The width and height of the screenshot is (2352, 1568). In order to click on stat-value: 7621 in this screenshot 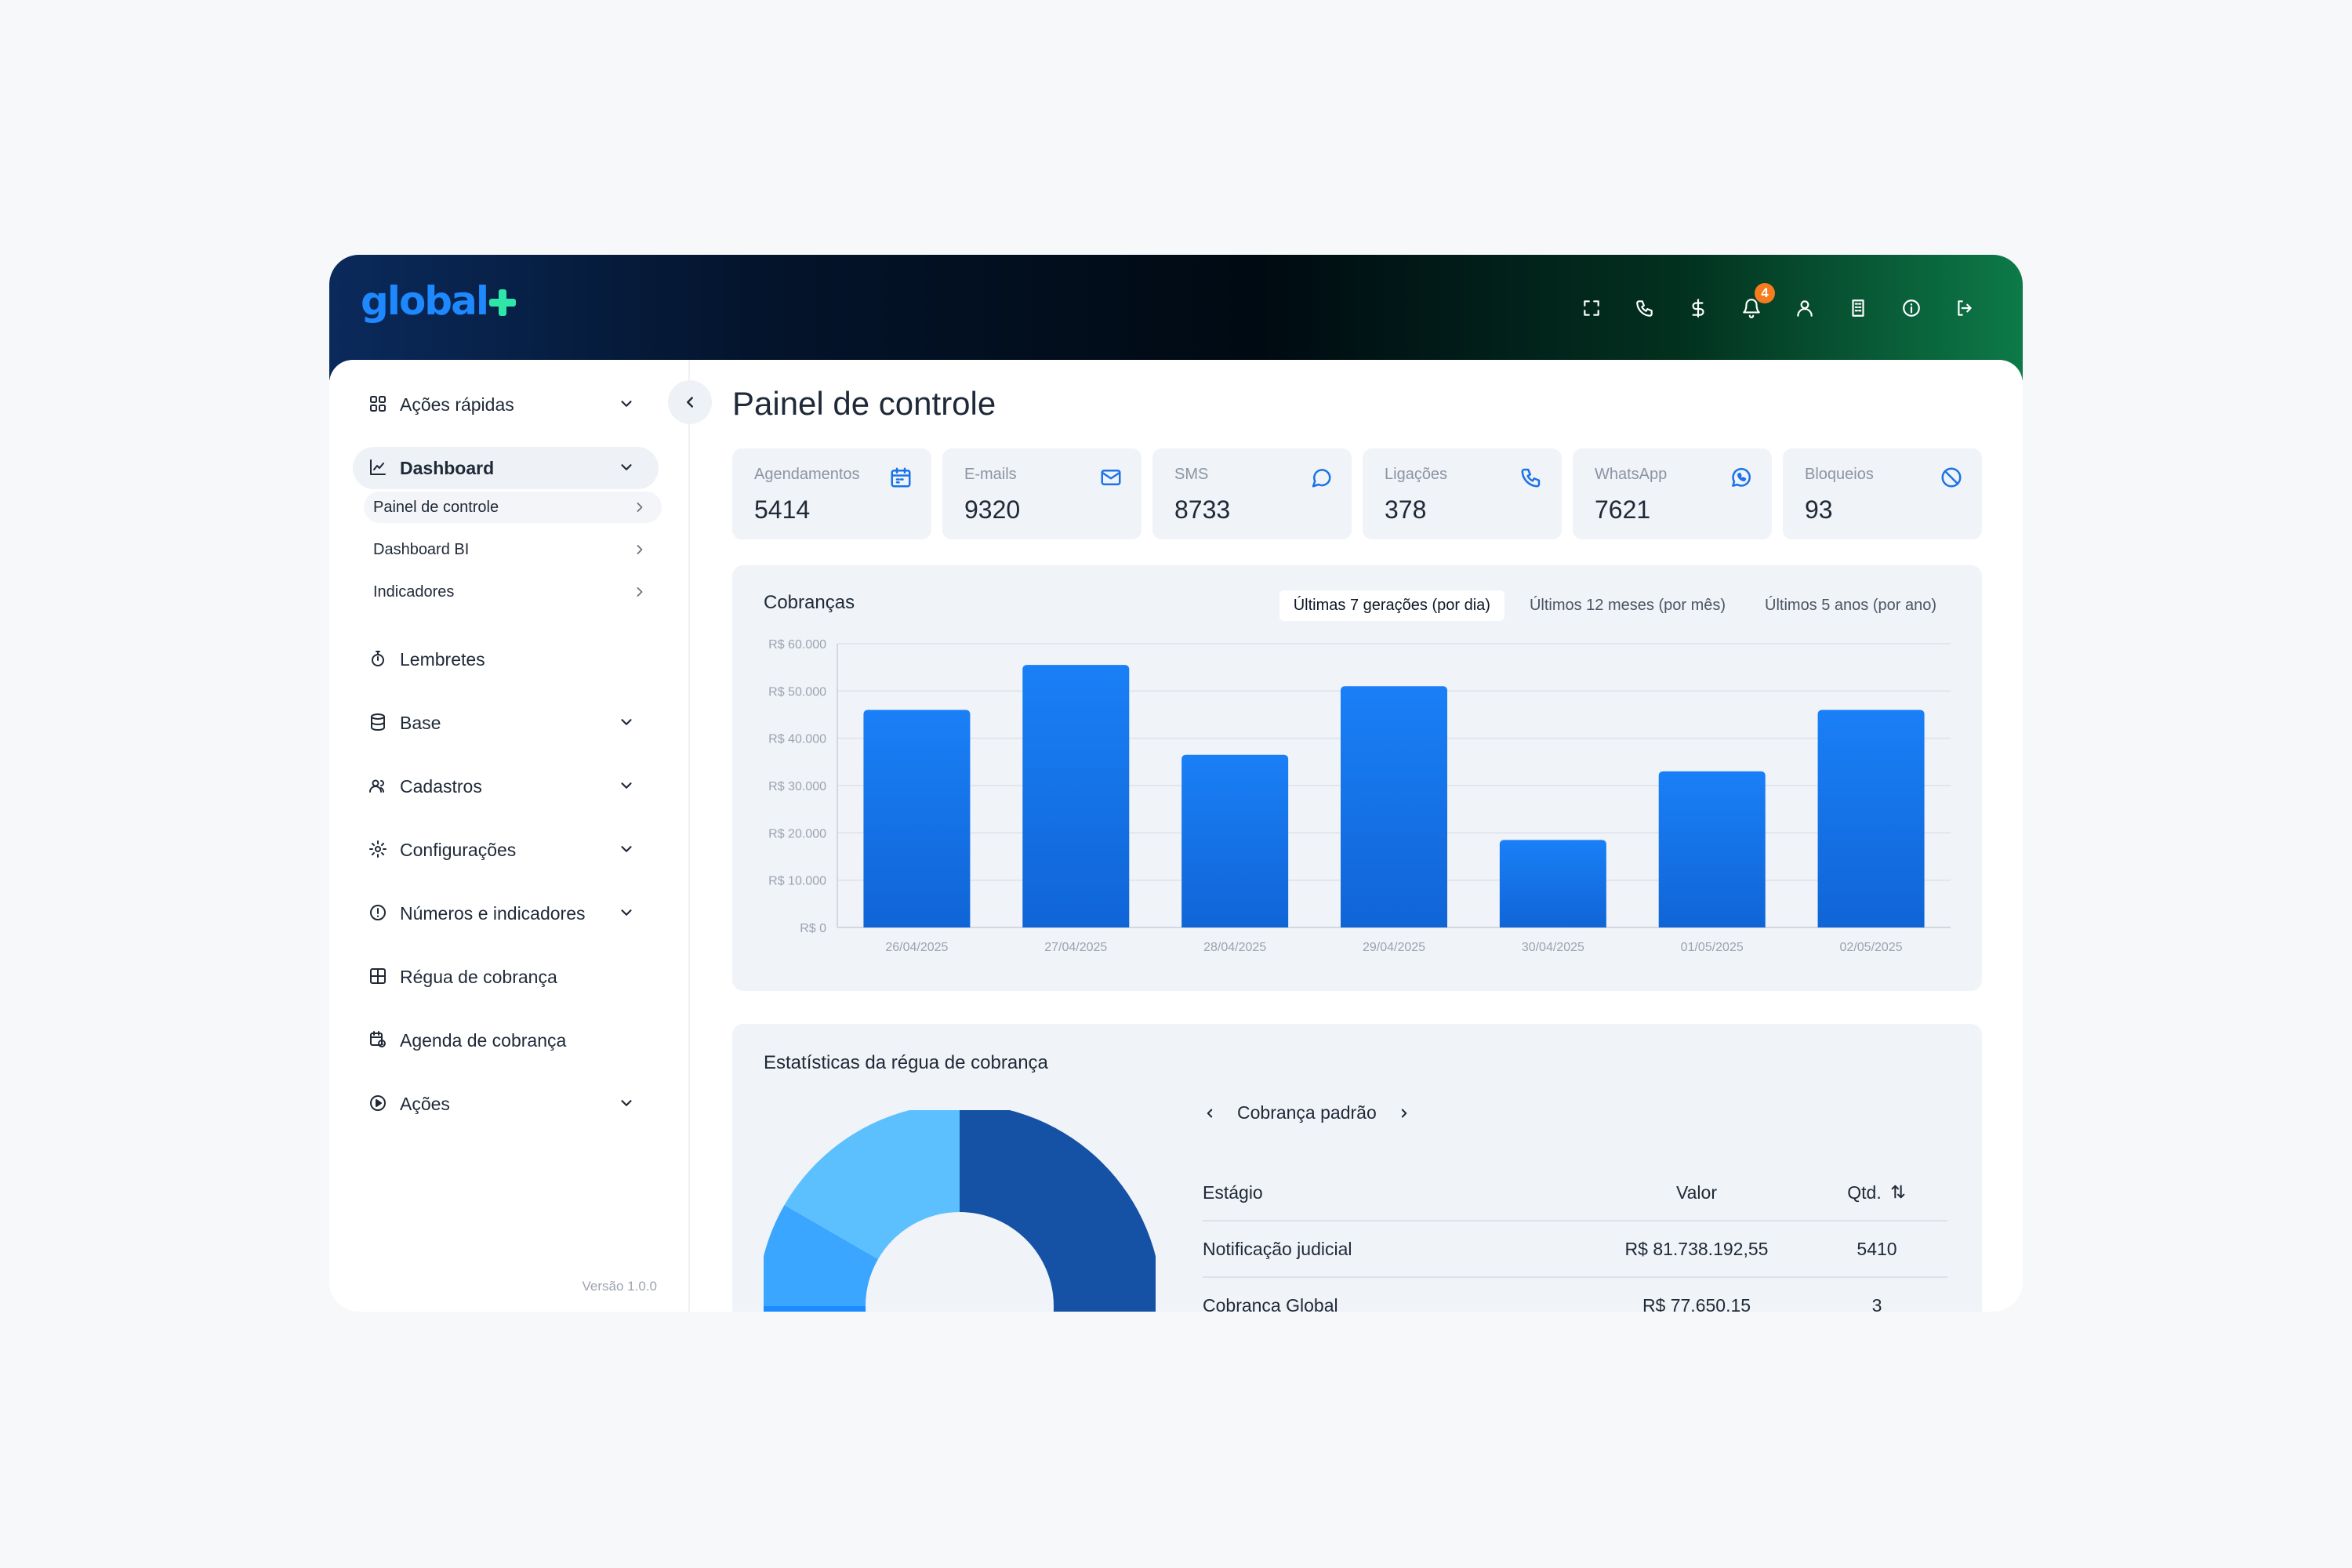, I will do `click(1623, 509)`.